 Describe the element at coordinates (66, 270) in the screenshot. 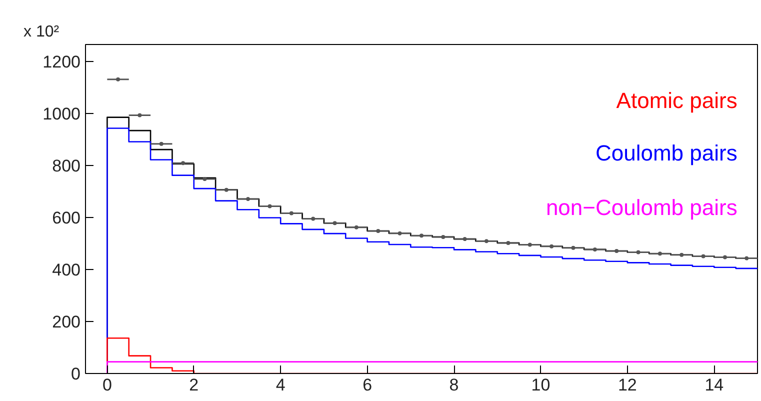

I see `y-tick-label: 400` at that location.